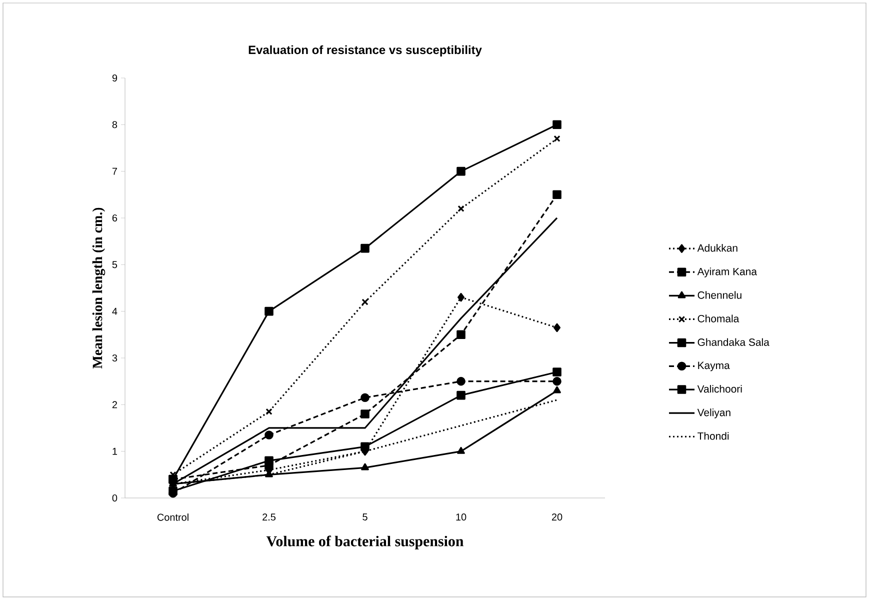  What do you see at coordinates (115, 124) in the screenshot?
I see `y-tick-label: 8` at bounding box center [115, 124].